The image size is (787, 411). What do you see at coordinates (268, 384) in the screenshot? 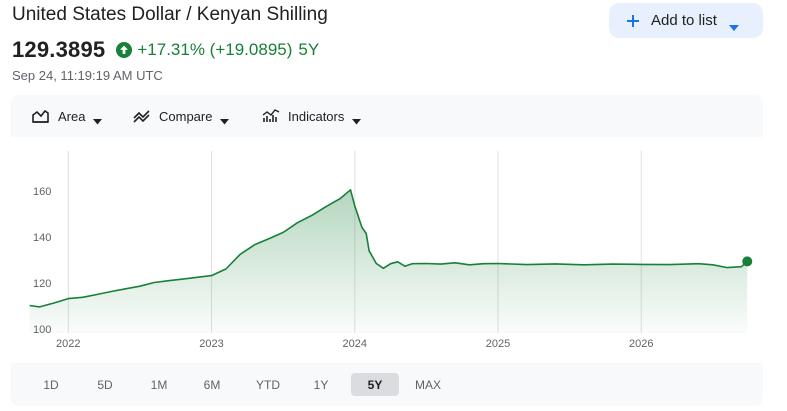
I see `range-ytd-button: YTD` at bounding box center [268, 384].